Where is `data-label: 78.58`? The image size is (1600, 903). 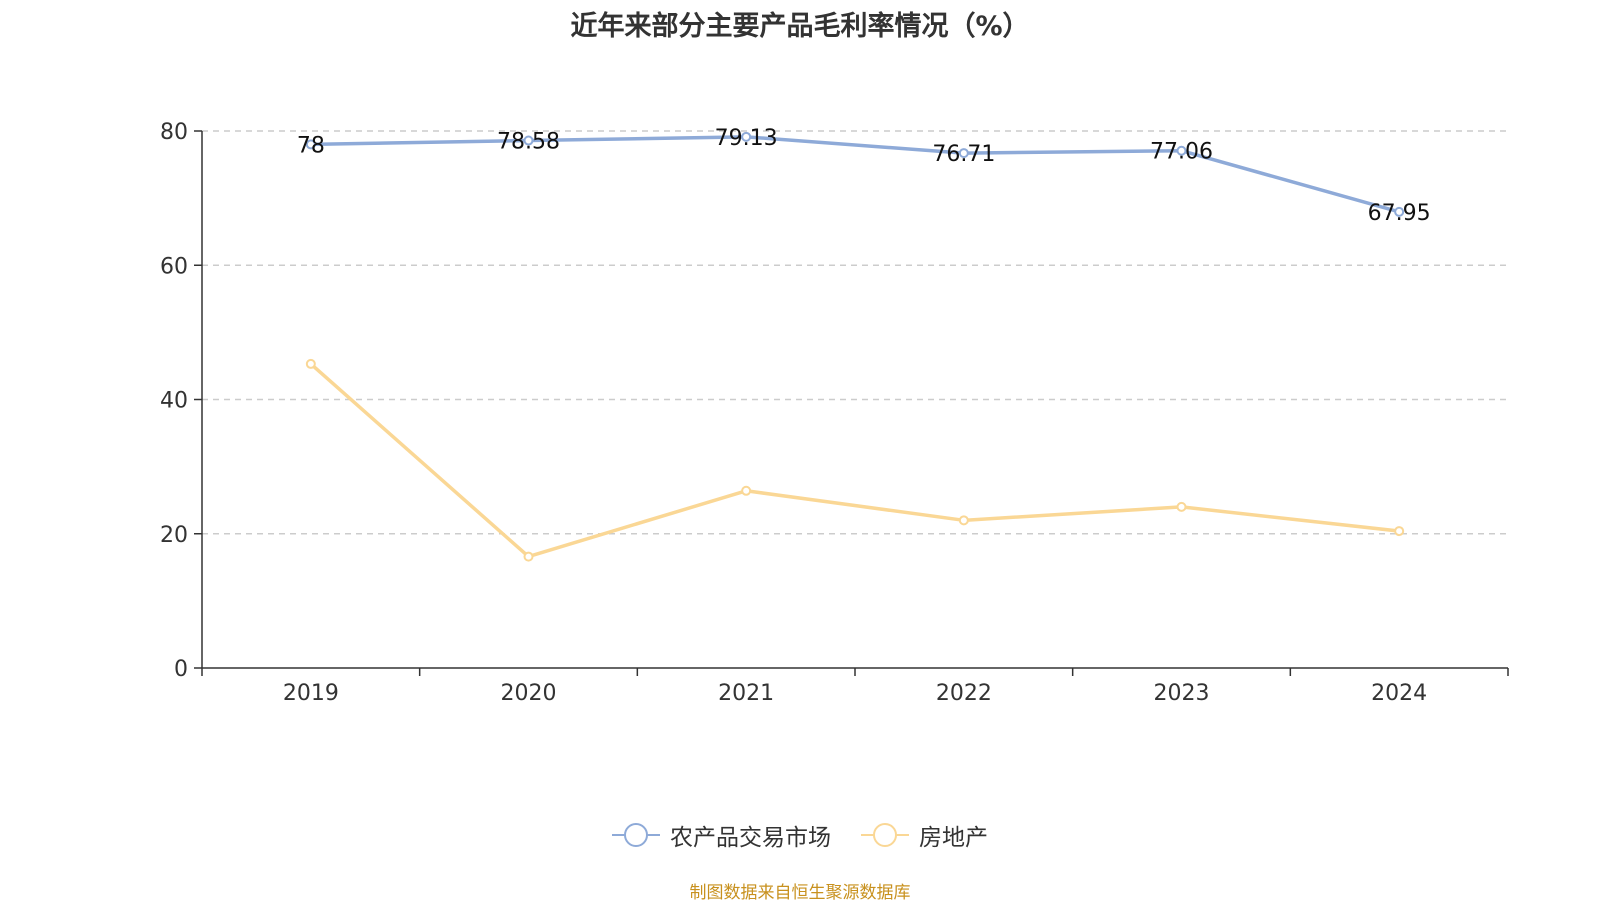 data-label: 78.58 is located at coordinates (528, 142).